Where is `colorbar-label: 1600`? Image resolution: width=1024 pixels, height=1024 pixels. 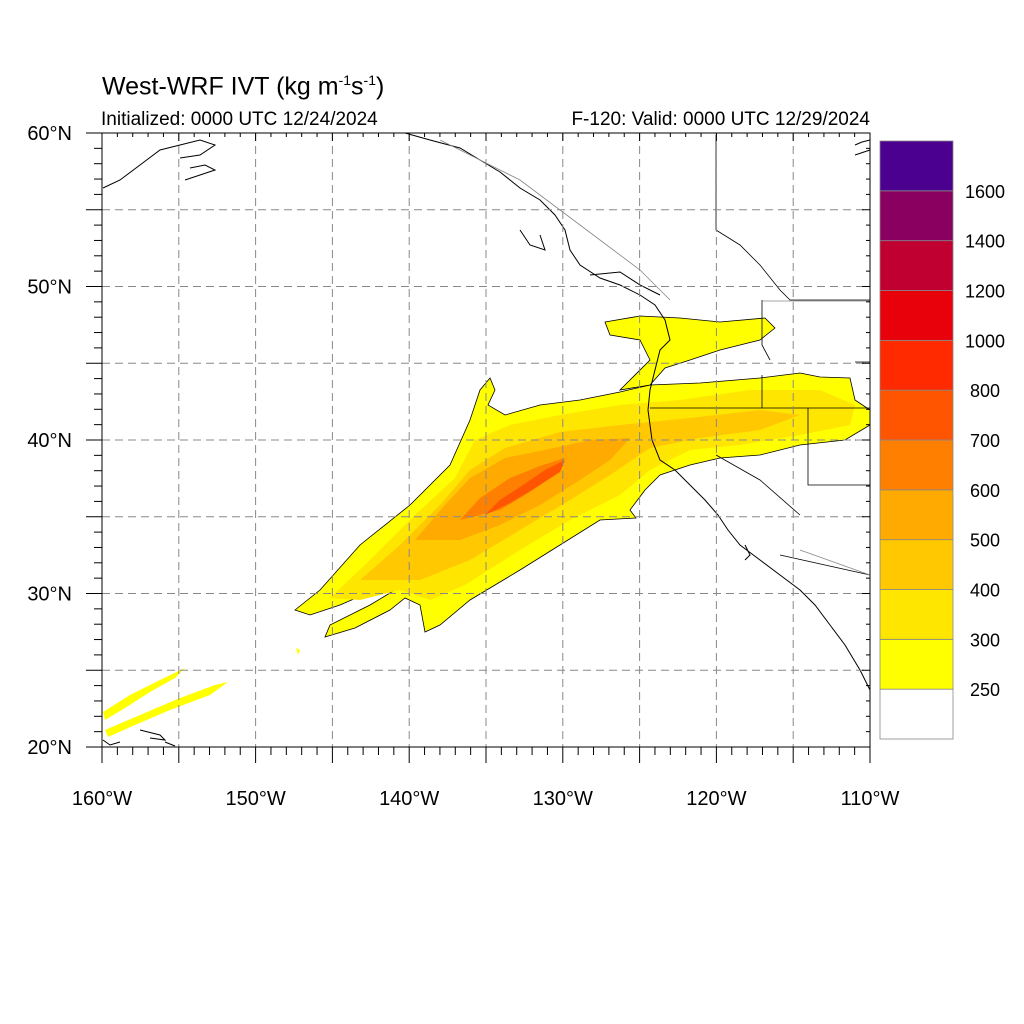 colorbar-label: 1600 is located at coordinates (985, 192).